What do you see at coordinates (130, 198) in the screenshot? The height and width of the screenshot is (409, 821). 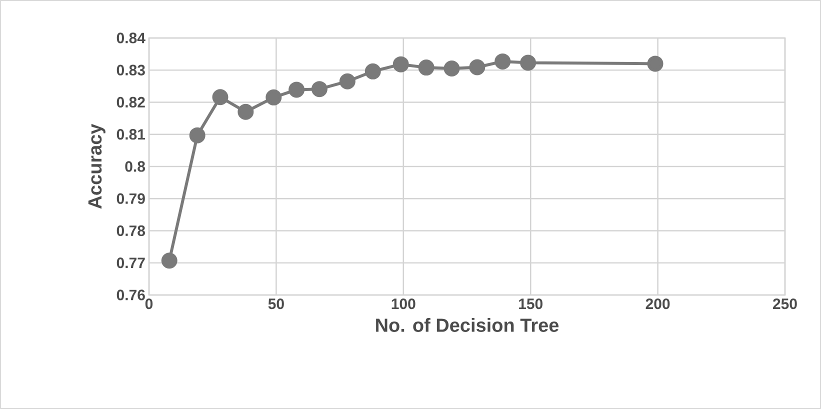 I see `y-tick-label: 0.79` at bounding box center [130, 198].